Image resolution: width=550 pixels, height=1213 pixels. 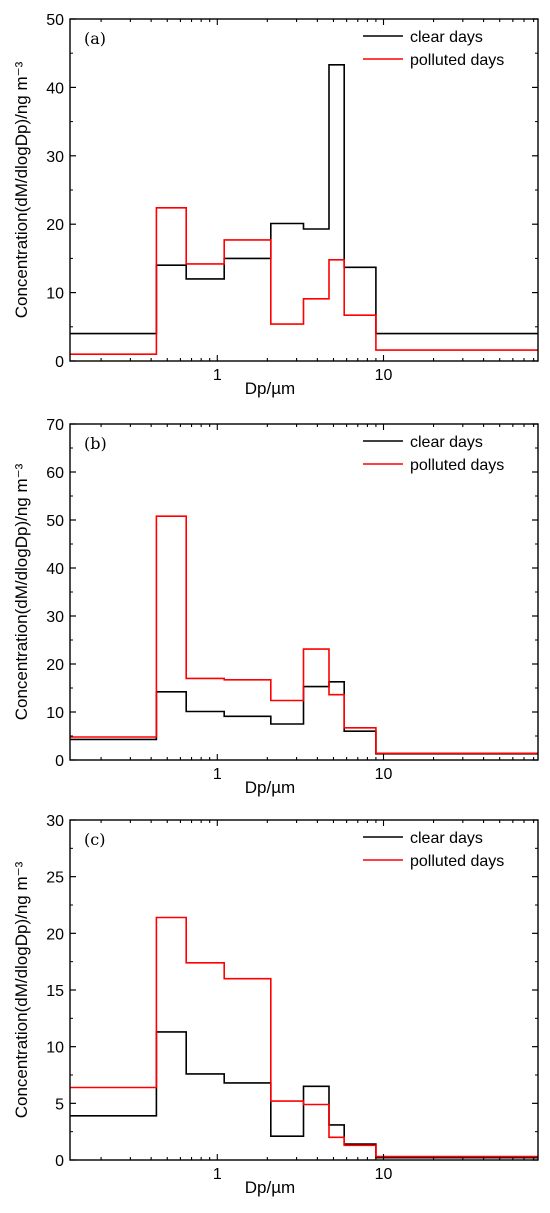 I want to click on panel-label: (a), so click(x=95, y=38).